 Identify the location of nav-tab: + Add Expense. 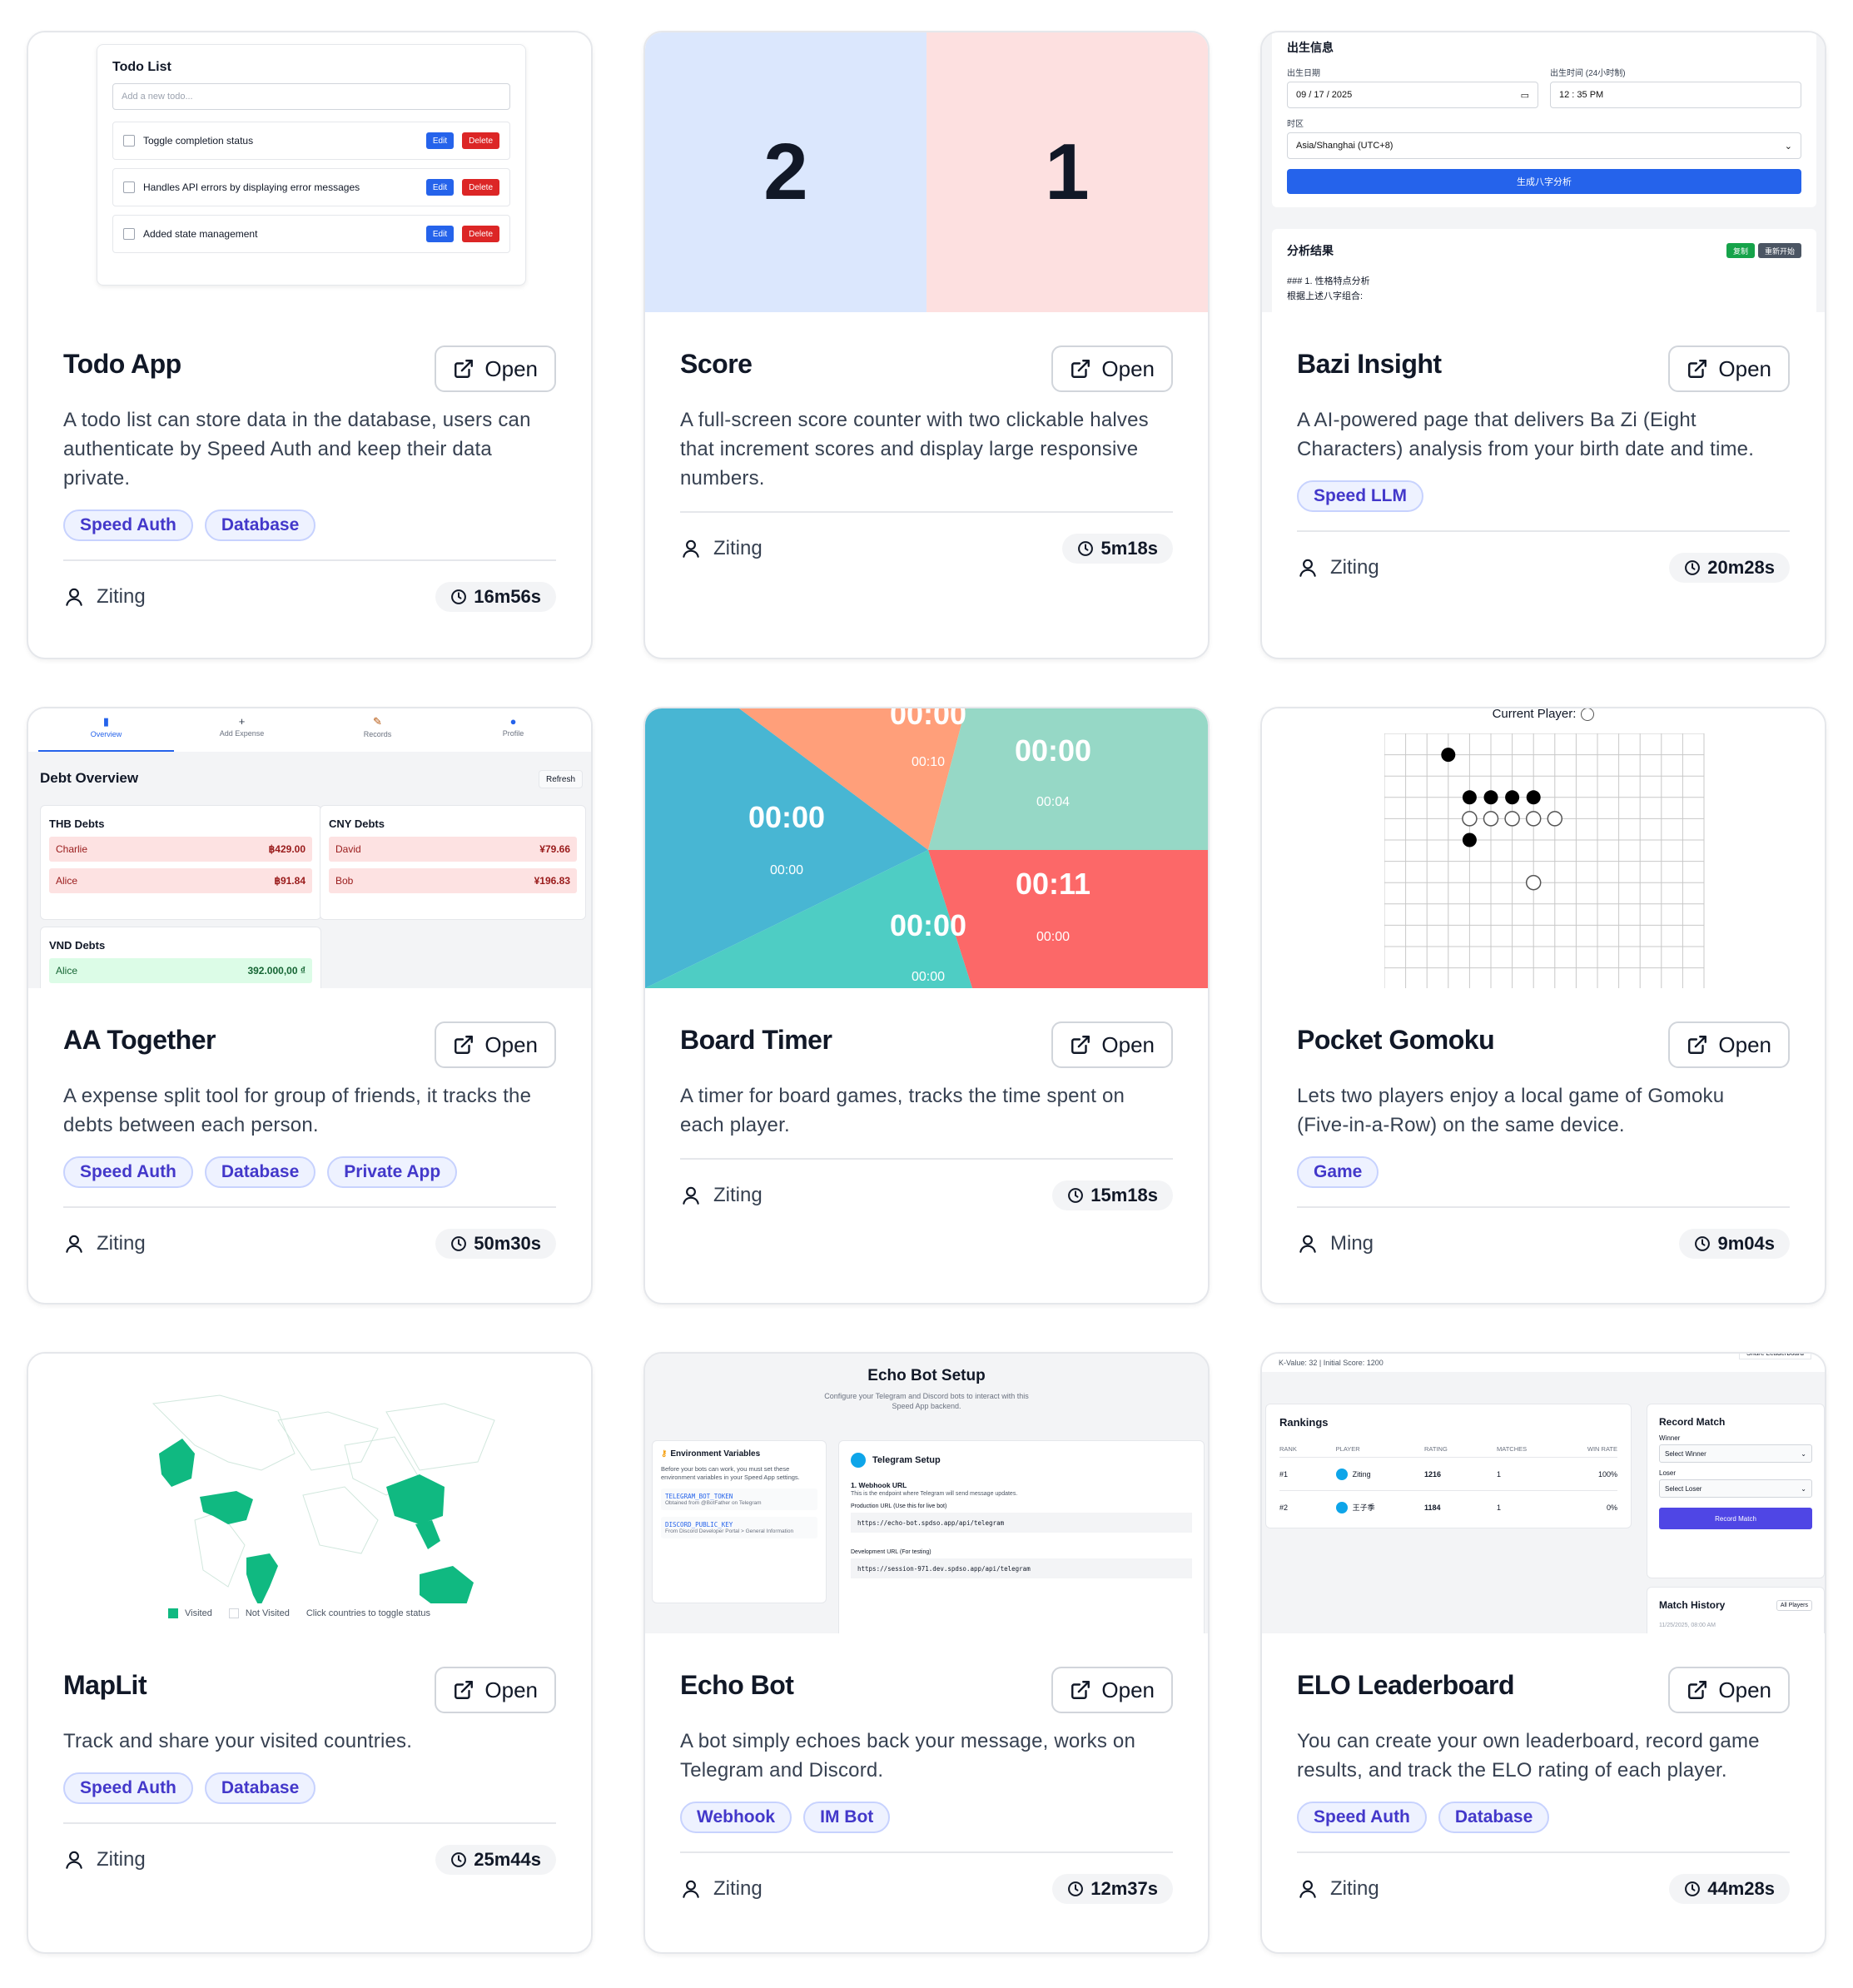
(242, 730).